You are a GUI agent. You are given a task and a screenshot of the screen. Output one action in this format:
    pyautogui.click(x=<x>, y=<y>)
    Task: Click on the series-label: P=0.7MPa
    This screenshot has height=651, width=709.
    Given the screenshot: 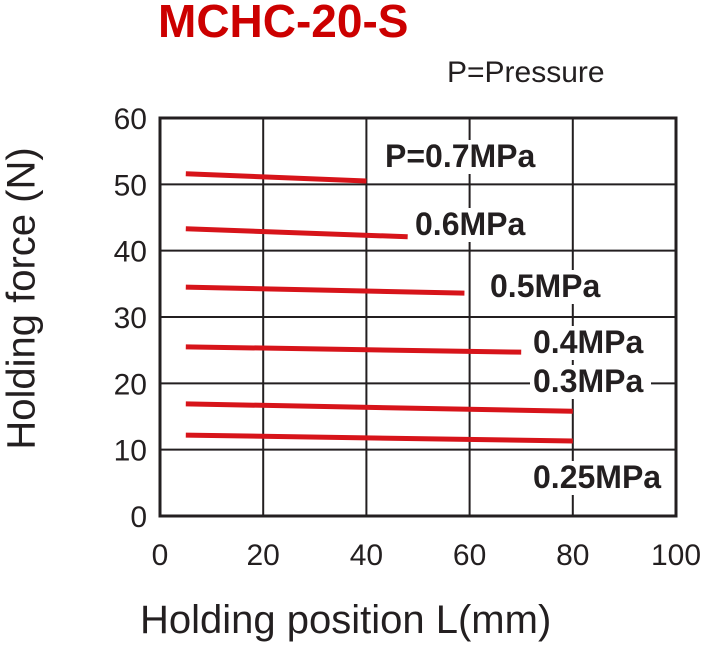 What is the action you would take?
    pyautogui.click(x=460, y=156)
    